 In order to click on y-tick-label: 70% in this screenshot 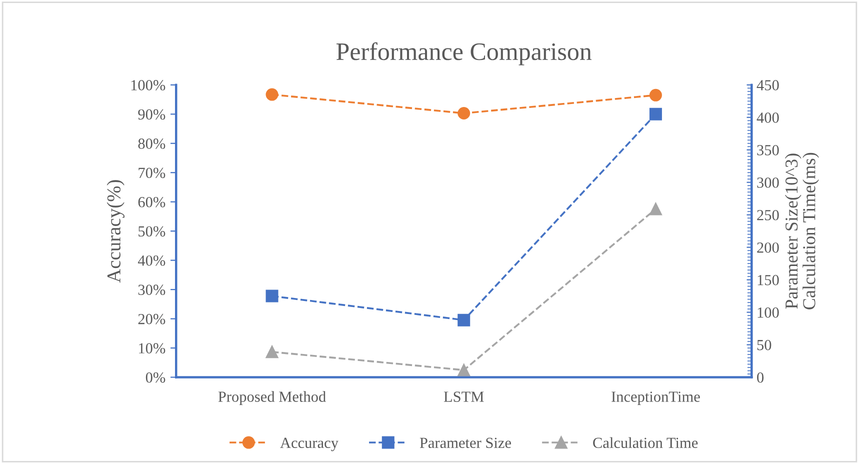, I will do `click(152, 173)`.